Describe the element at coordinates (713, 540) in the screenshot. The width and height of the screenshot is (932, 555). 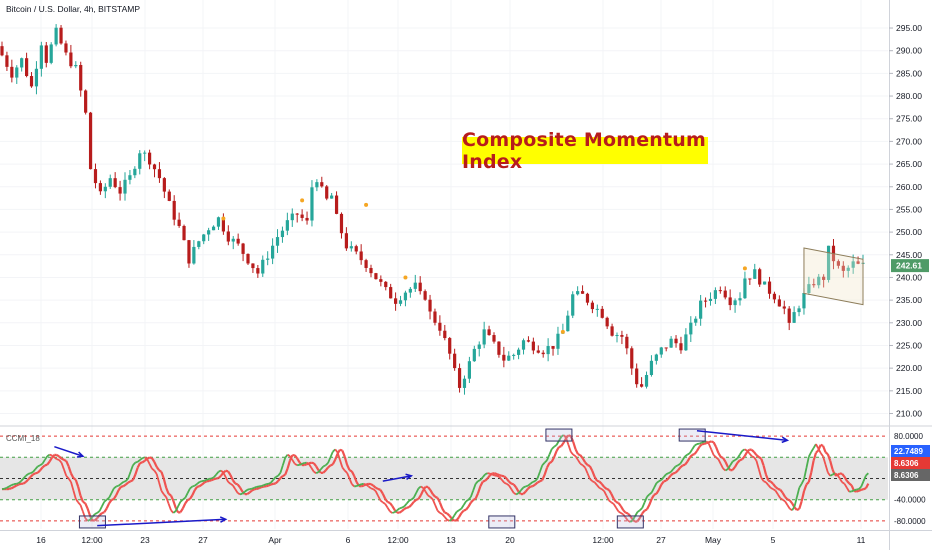
I see `time-tick-label: May` at that location.